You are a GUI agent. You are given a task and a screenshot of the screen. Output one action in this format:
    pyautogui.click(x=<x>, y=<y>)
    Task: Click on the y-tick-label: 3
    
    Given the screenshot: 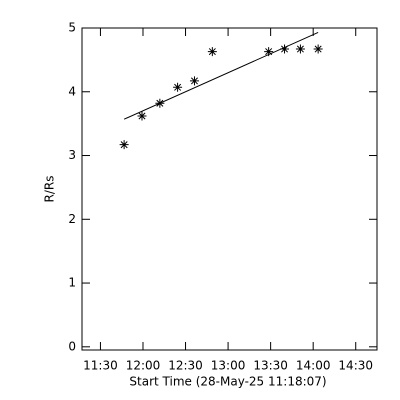 What is the action you would take?
    pyautogui.click(x=72, y=155)
    